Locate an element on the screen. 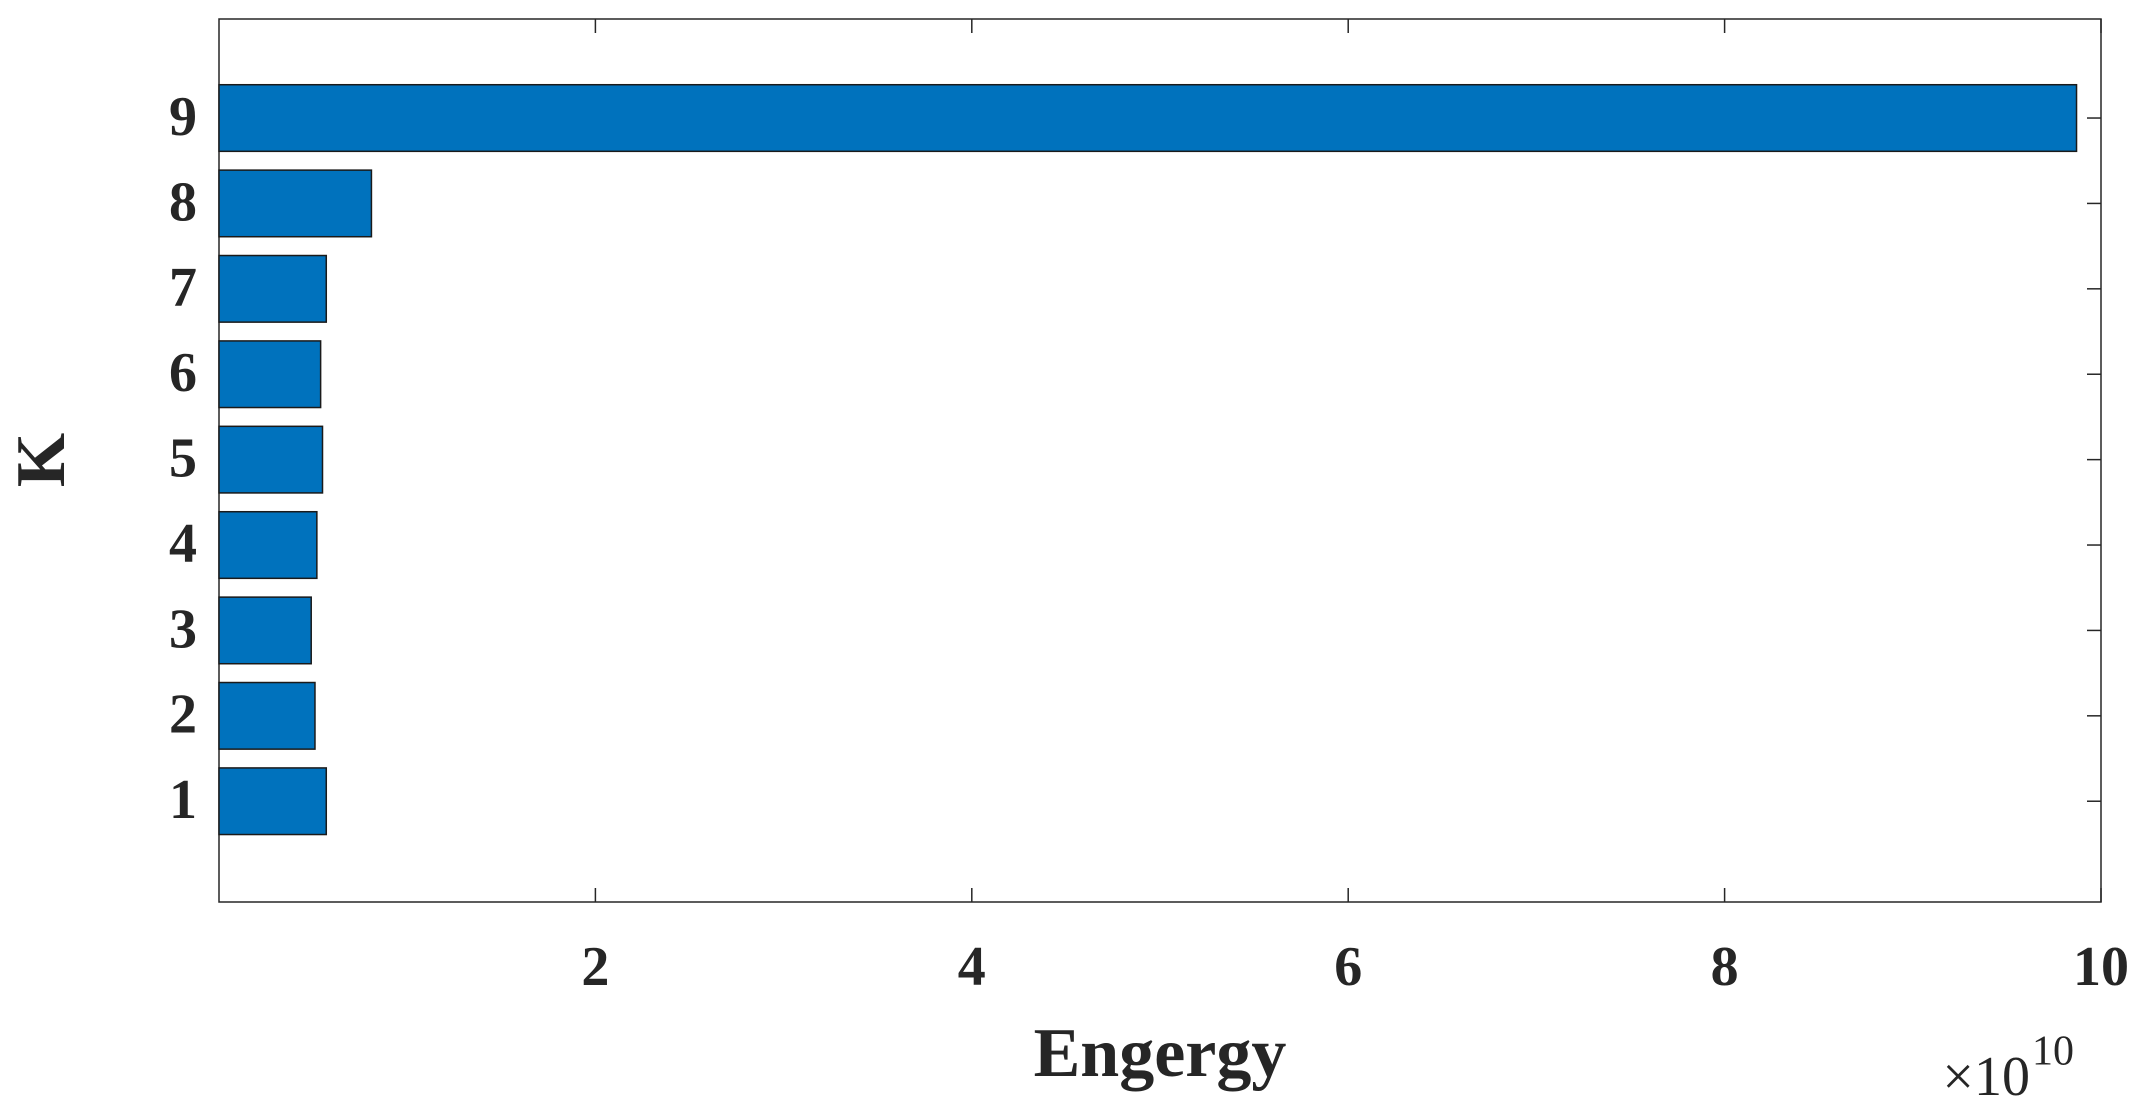 The image size is (2139, 1113). y-tick-label: 1 is located at coordinates (183, 800).